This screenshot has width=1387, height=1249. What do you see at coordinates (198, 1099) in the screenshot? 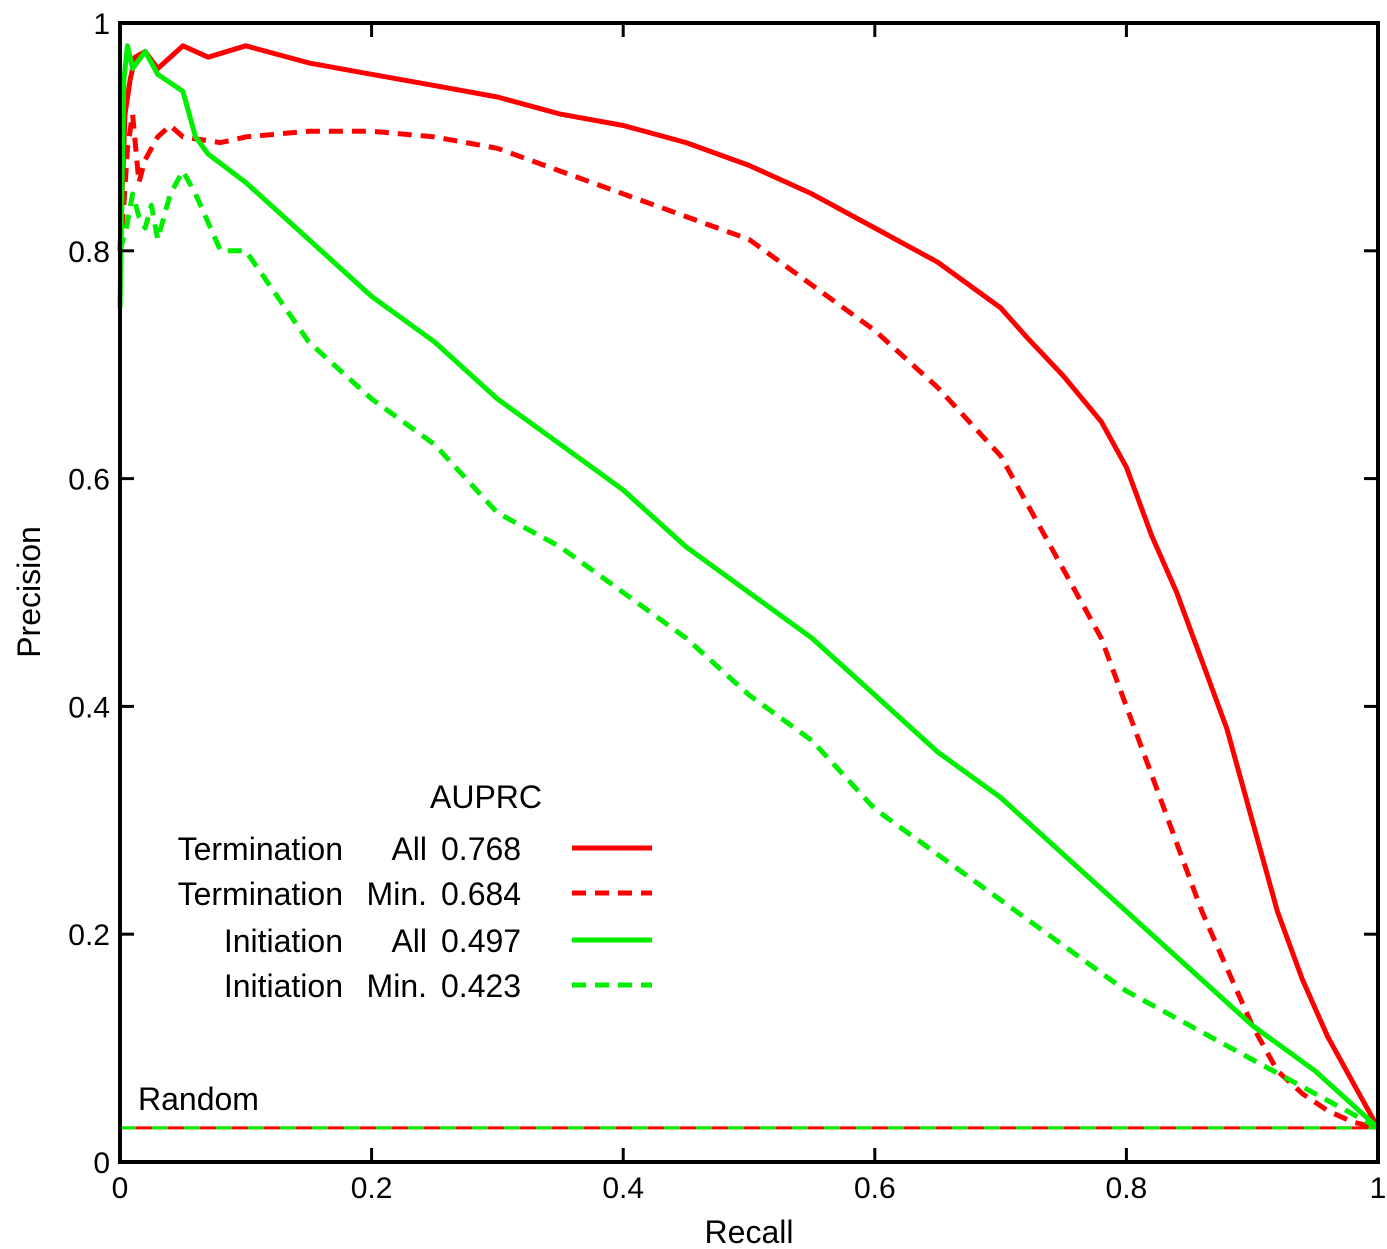
I see `baseline-label: Random` at bounding box center [198, 1099].